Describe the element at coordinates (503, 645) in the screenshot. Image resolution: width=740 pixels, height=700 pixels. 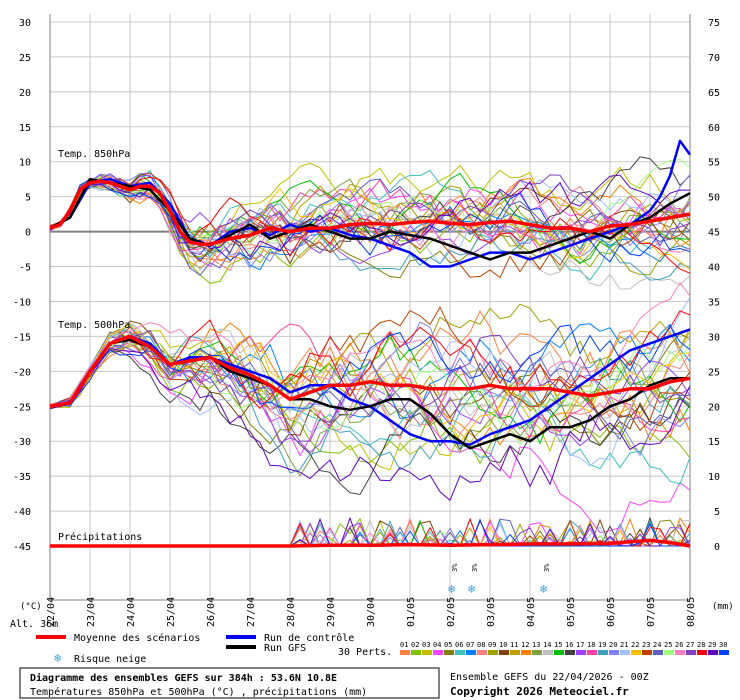
I see `member-number: 10` at that location.